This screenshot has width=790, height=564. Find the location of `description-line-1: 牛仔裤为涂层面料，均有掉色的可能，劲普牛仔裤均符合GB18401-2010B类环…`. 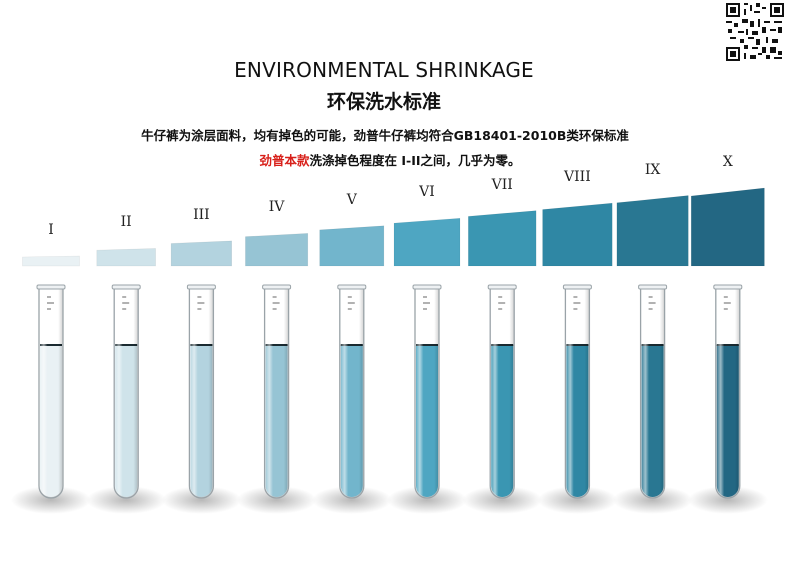

description-line-1: 牛仔裤为涂层面料，均有掉色的可能，劲普牛仔裤均符合GB18401-2010B类环… is located at coordinates (385, 135).